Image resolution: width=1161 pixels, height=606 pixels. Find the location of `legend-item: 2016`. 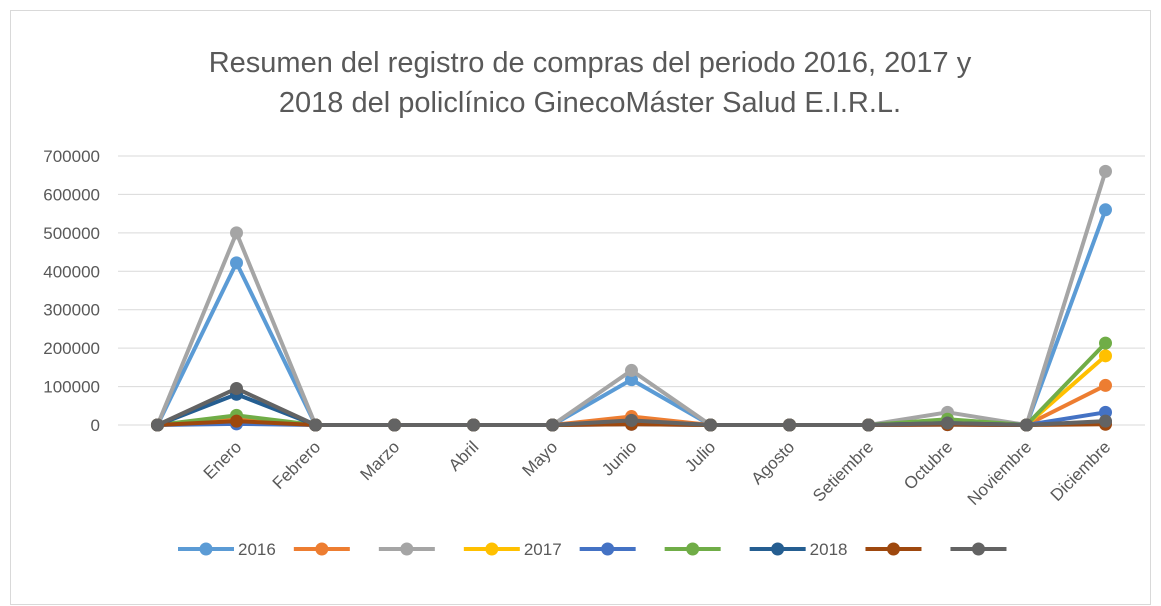

legend-item: 2016 is located at coordinates (227, 549).